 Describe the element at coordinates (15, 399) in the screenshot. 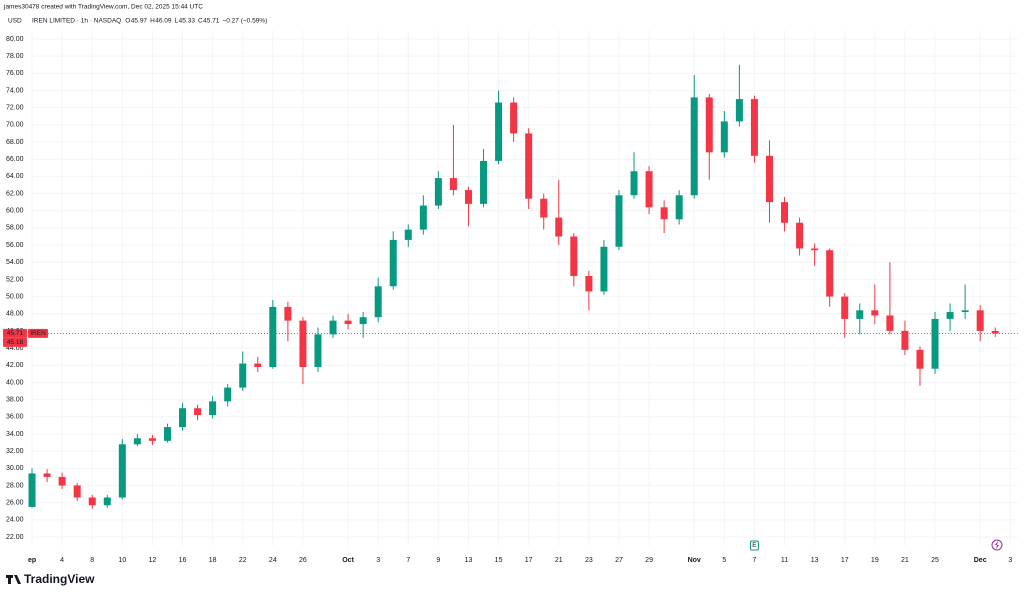

I see `y-tick-label: 38.00` at that location.